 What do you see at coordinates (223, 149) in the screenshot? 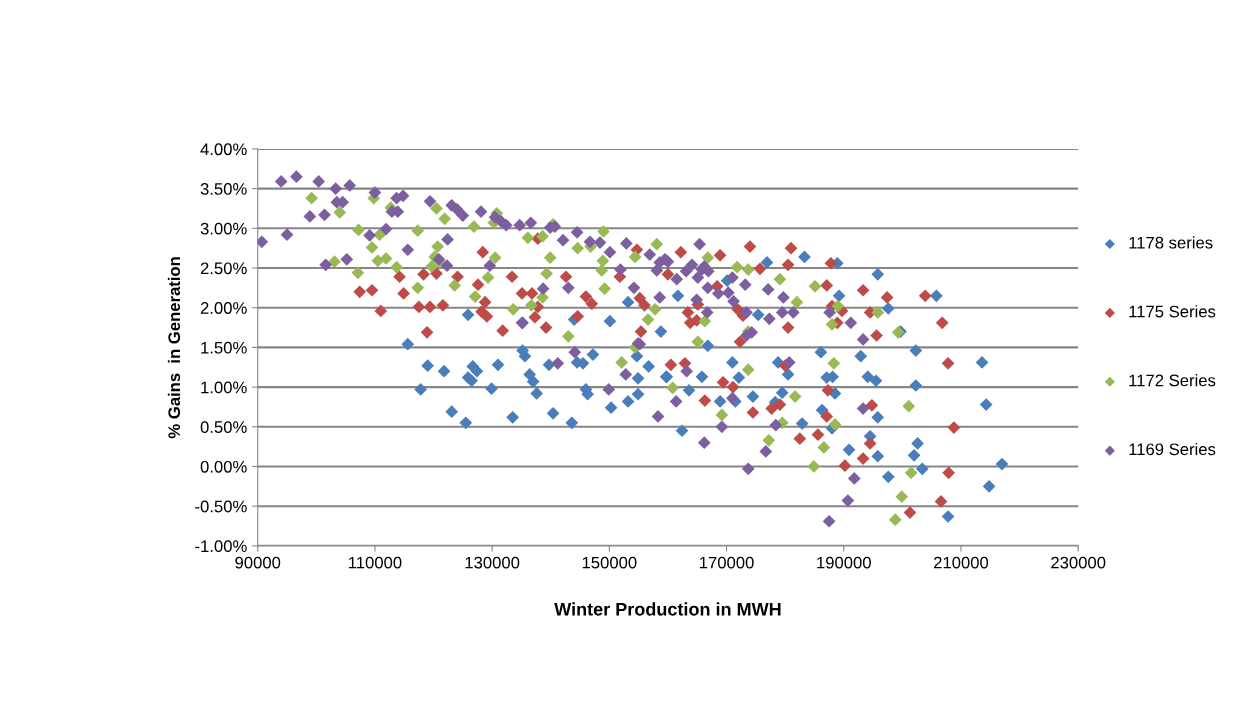
I see `y-tick-label: 4.00%` at bounding box center [223, 149].